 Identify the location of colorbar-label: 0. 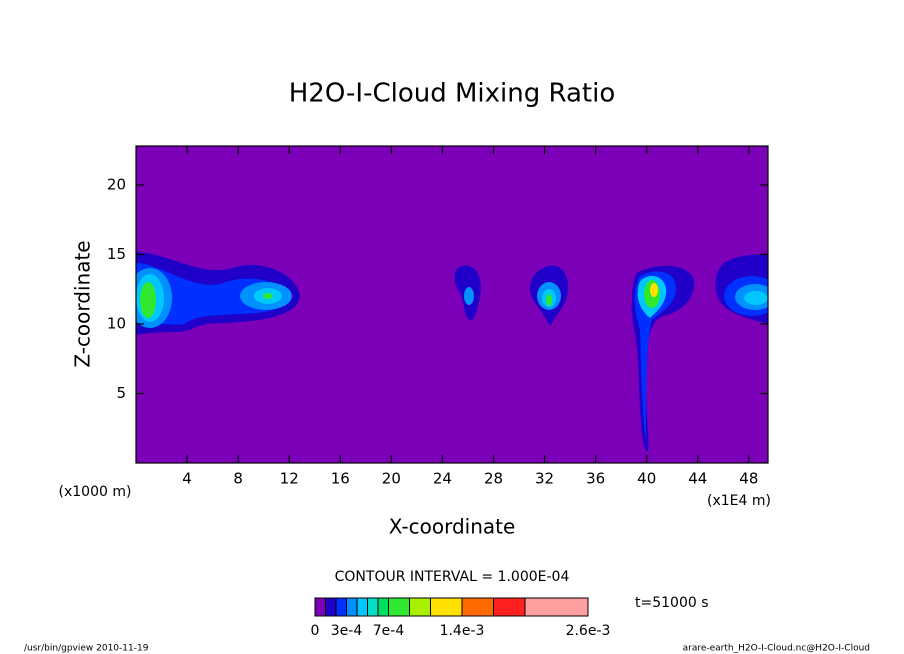
(315, 631).